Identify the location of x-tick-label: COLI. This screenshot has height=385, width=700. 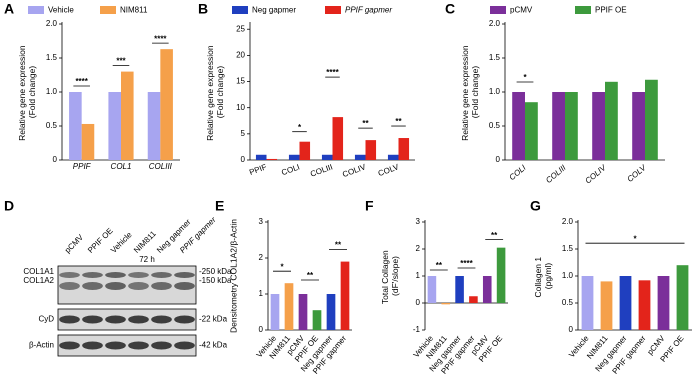
(518, 172).